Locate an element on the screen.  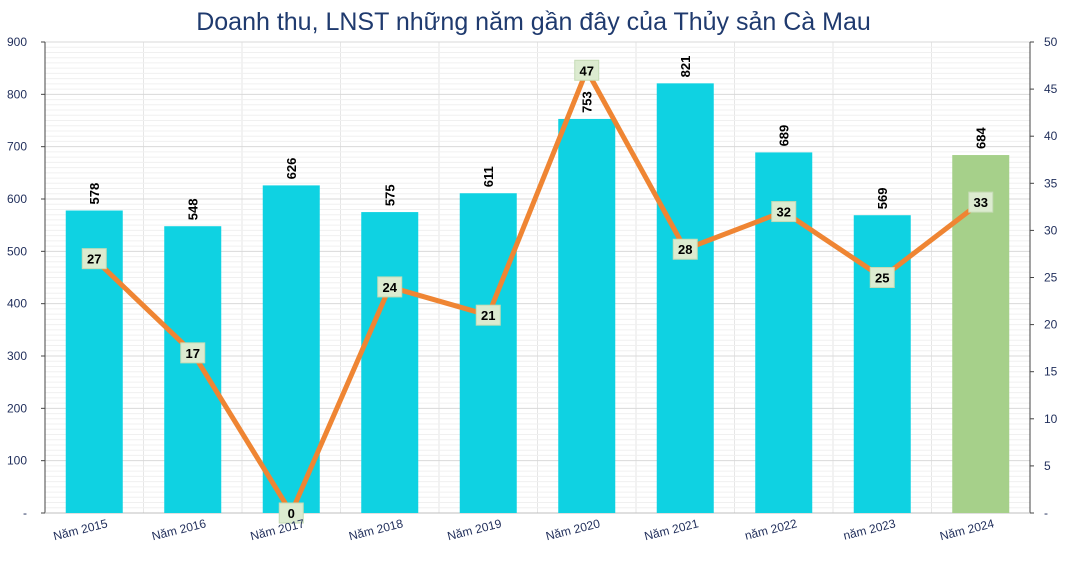
y-left-tick-label: 100 is located at coordinates (17, 461).